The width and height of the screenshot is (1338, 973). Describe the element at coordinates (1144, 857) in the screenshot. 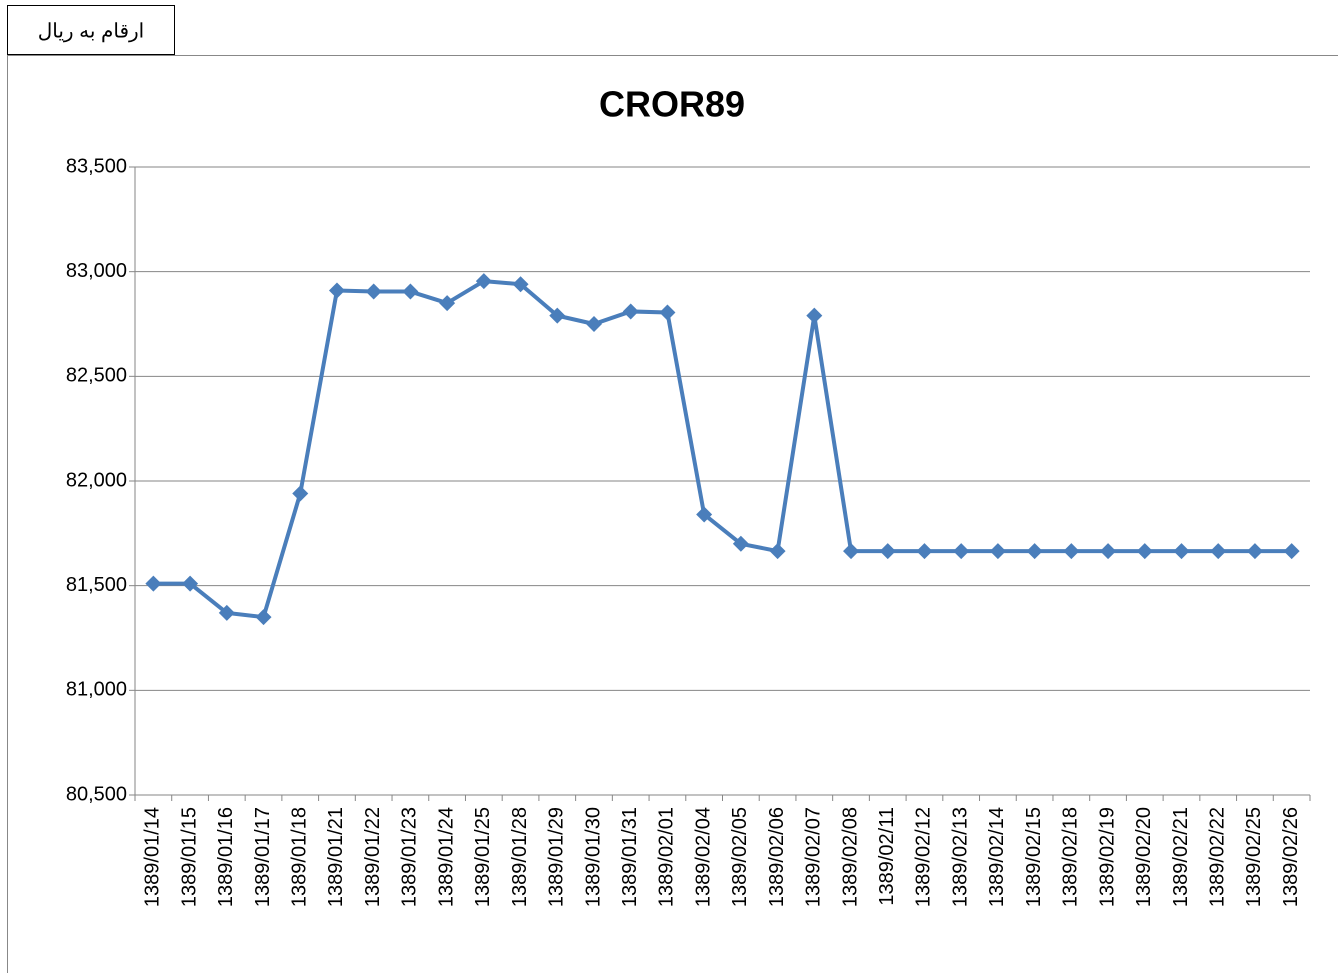

I see `x-tick-label: 1389/02/20` at that location.